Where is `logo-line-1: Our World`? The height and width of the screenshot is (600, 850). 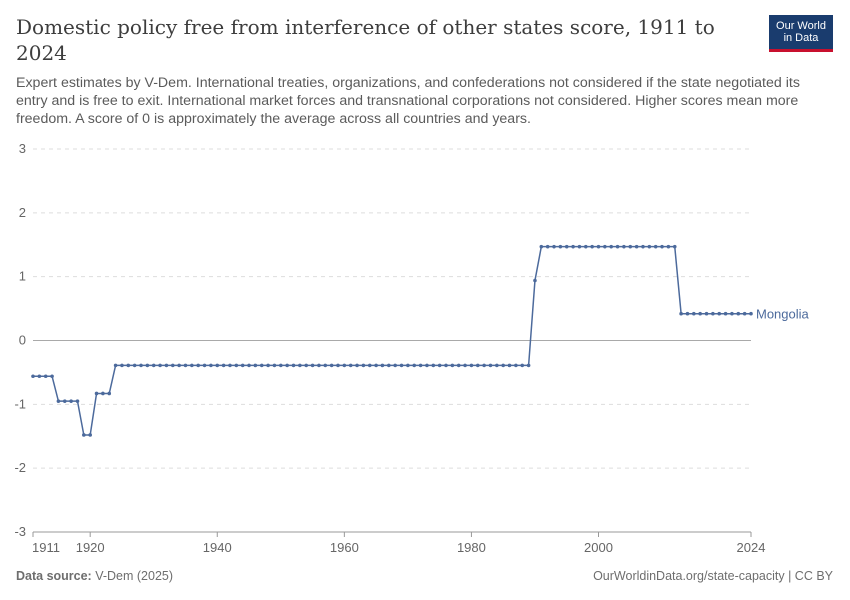
logo-line-1: Our World is located at coordinates (801, 26).